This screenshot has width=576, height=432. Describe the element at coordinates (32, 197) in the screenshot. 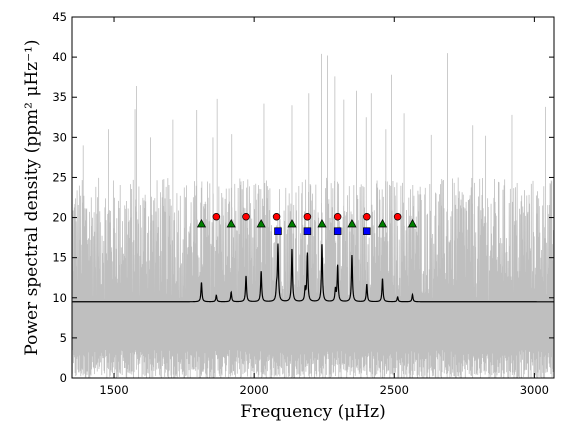

I see `y-axis-label: Power spectral density (ppm² μHz⁻¹)` at that location.